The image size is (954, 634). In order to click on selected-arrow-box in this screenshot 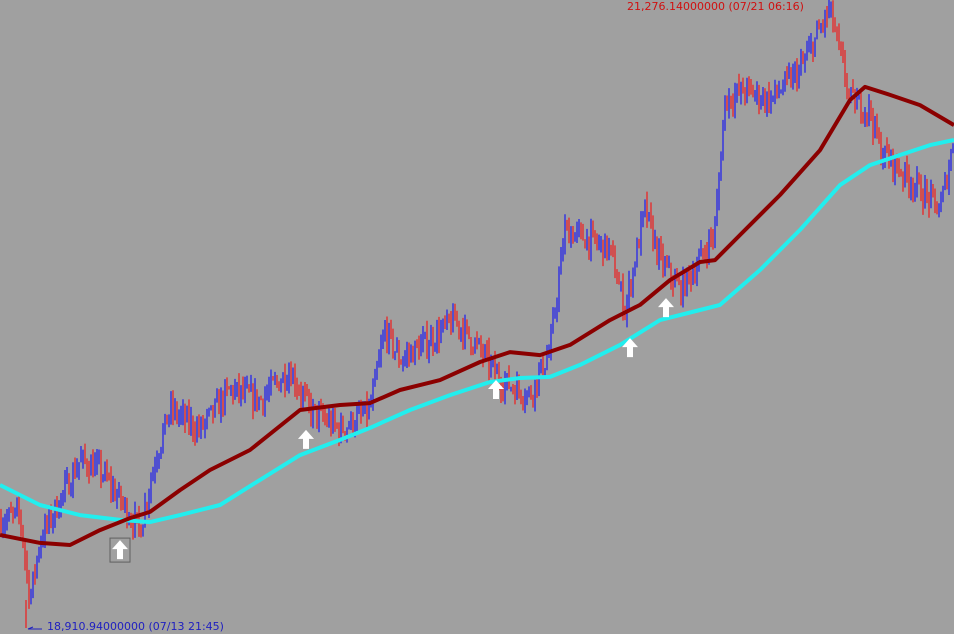, I will do `click(120, 550)`.